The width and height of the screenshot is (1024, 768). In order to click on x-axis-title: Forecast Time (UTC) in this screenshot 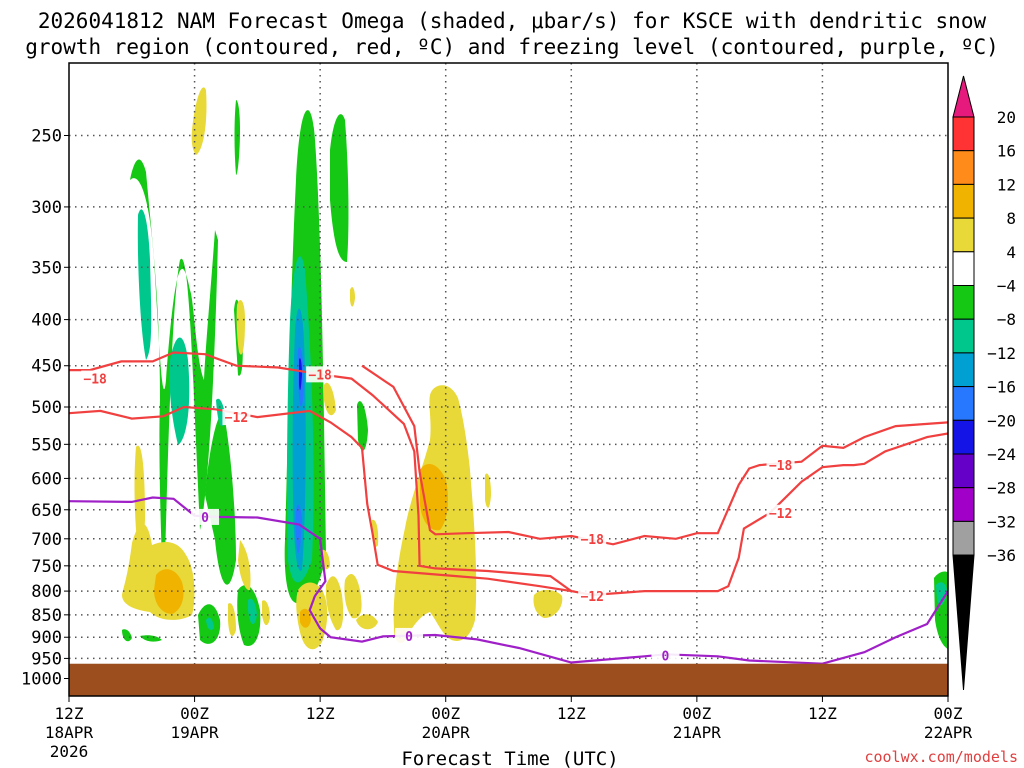, I will do `click(509, 758)`.